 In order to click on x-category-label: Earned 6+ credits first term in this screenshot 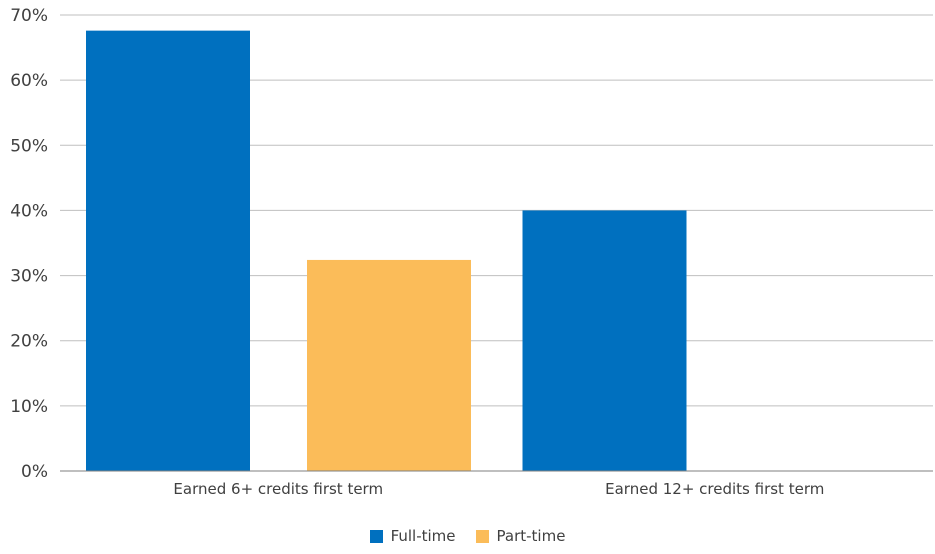, I will do `click(278, 489)`.